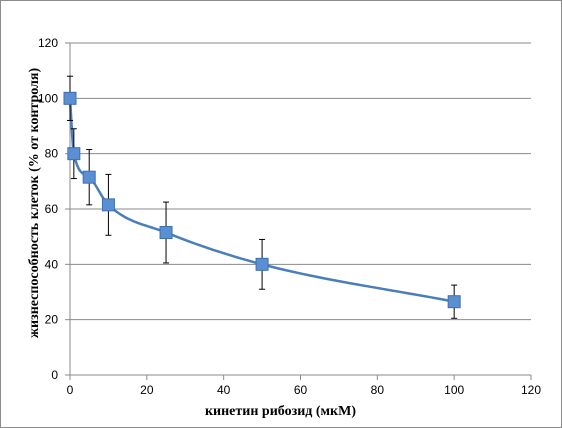 This screenshot has width=562, height=428. What do you see at coordinates (301, 390) in the screenshot?
I see `x-tick-label-60: 60` at bounding box center [301, 390].